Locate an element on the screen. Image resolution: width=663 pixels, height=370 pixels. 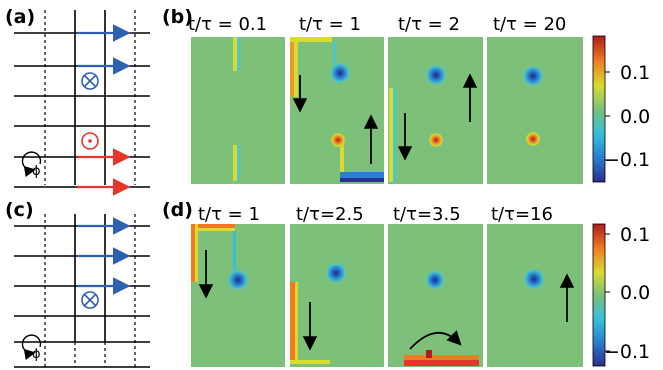
density-map-d1 is located at coordinates (238, 295).